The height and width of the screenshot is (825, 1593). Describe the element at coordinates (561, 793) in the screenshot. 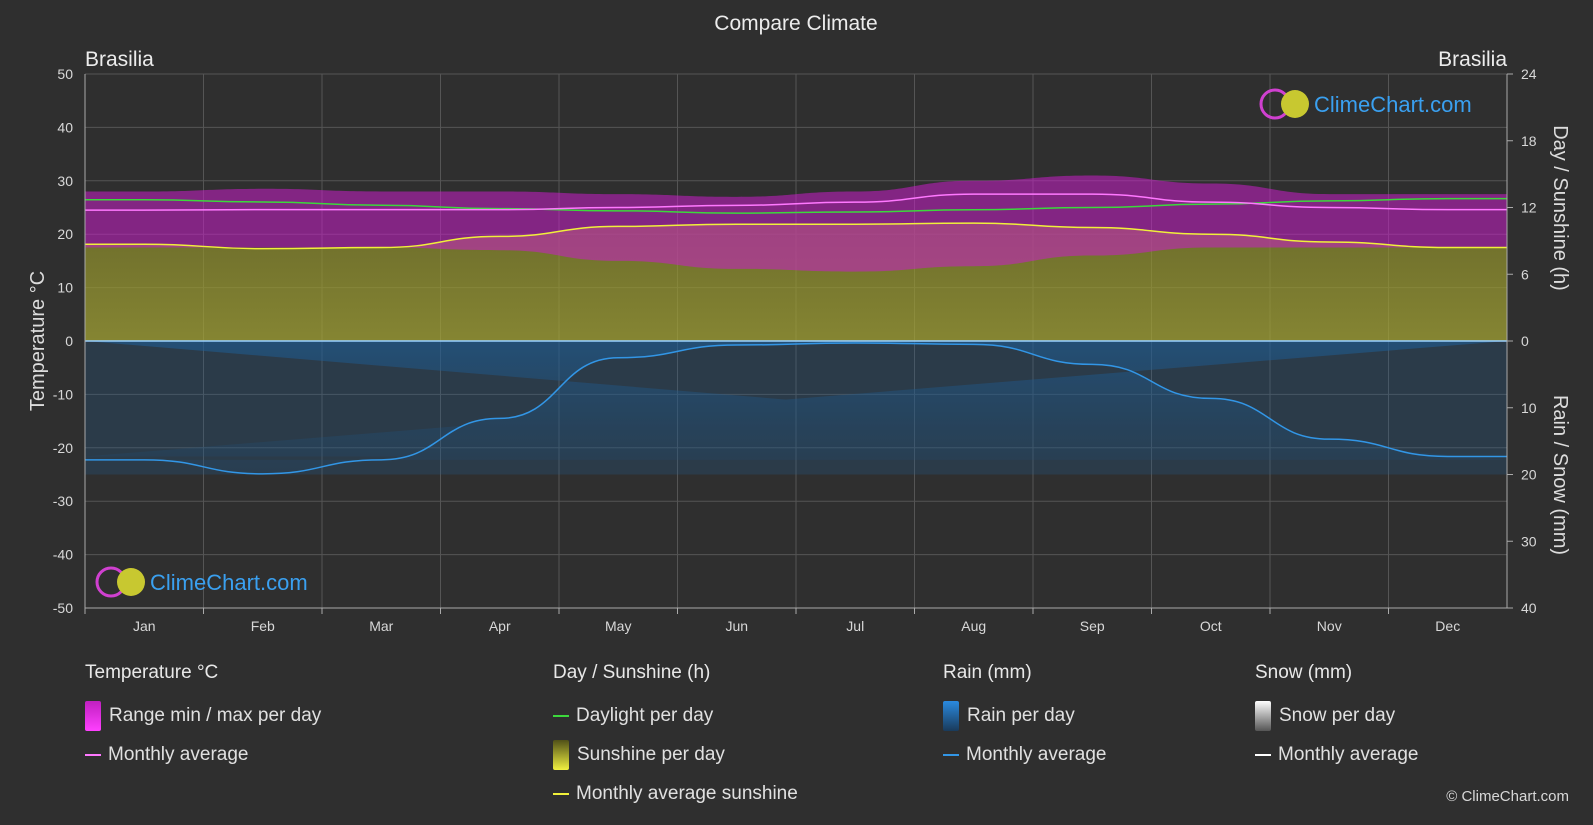

I see `sunshine-avg-swatch` at that location.